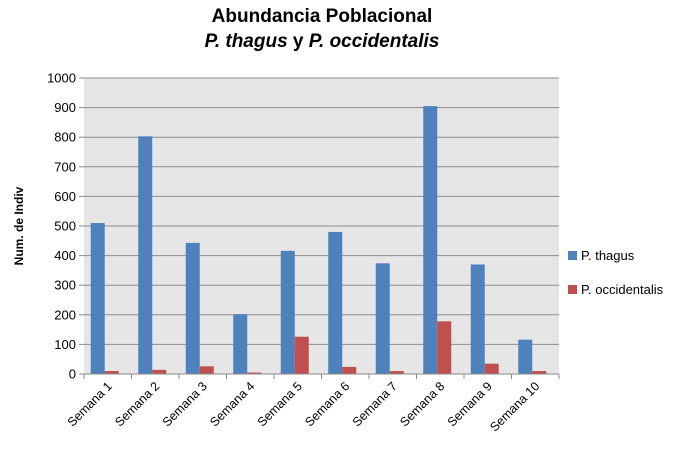 The image size is (692, 474). I want to click on x-tick-label: Semana 1, so click(90, 404).